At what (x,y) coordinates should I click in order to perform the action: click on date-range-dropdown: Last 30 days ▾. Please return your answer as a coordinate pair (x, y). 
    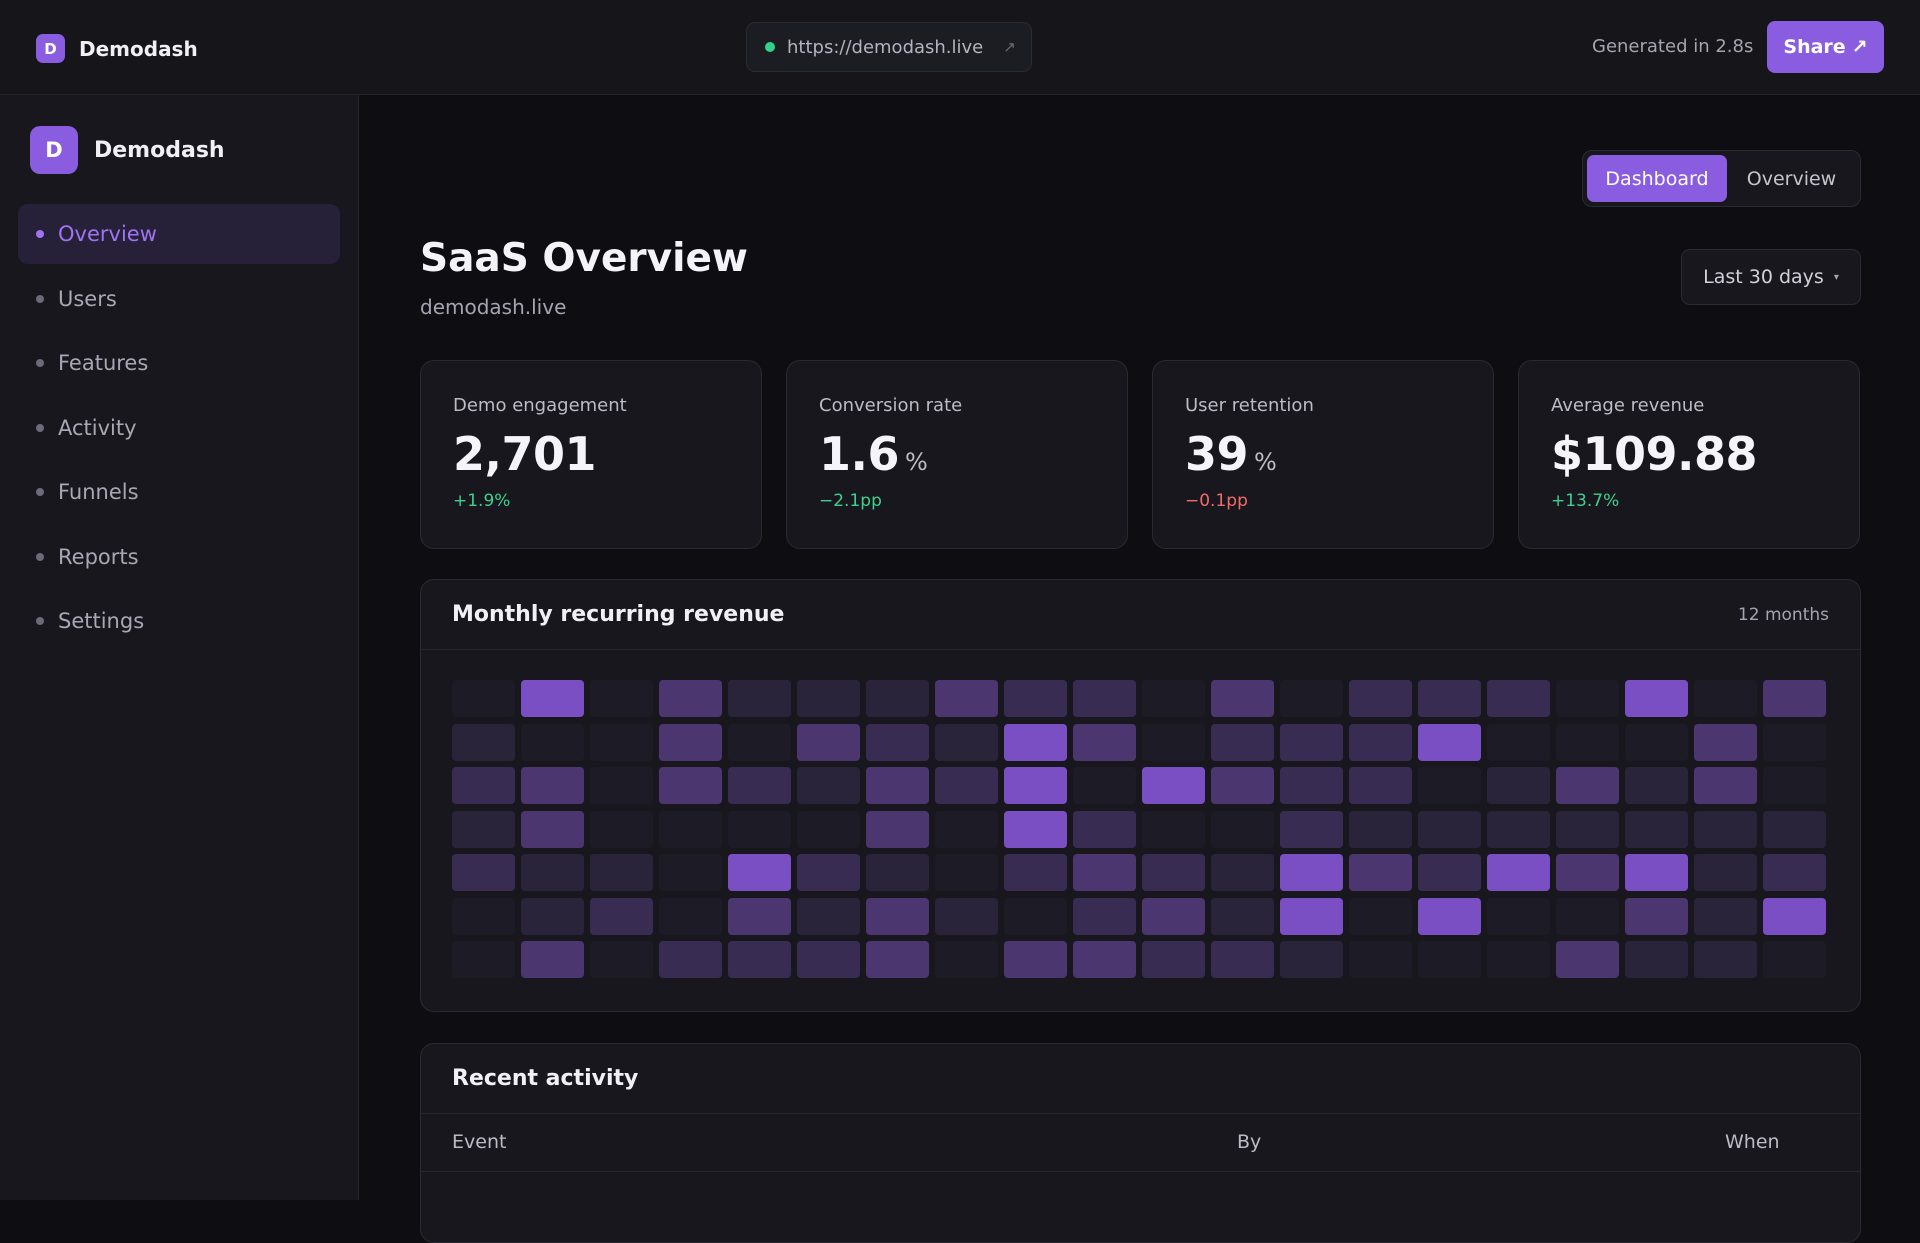
    Looking at the image, I should click on (1771, 277).